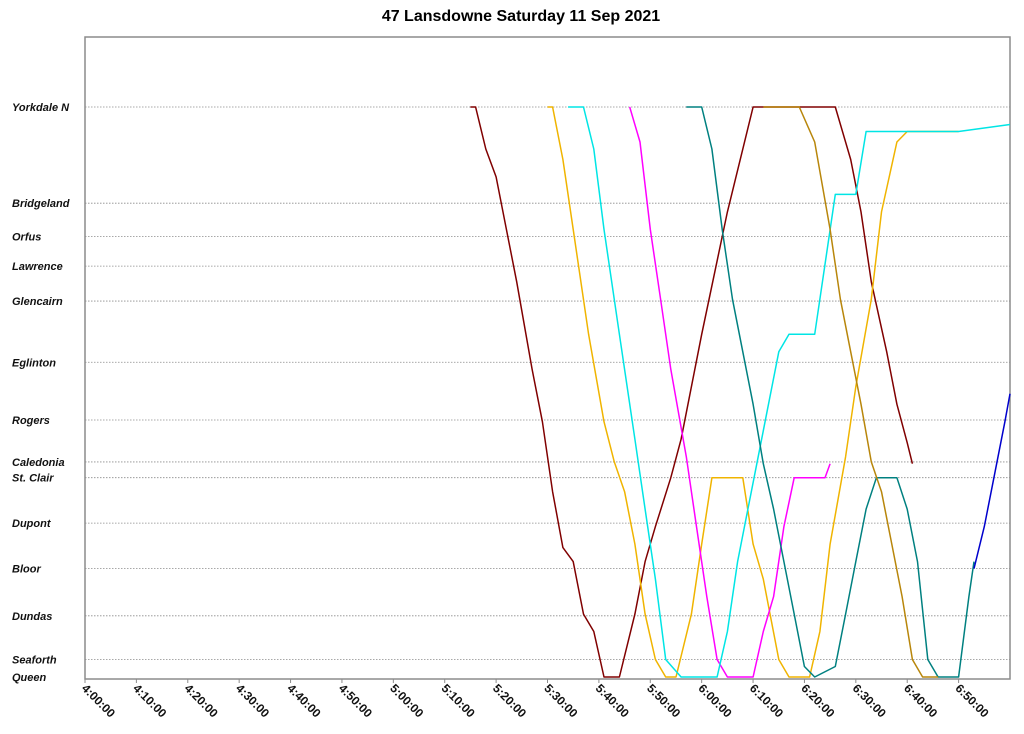 The width and height of the screenshot is (1024, 734). I want to click on x-tick-label: 4:10:00, so click(149, 700).